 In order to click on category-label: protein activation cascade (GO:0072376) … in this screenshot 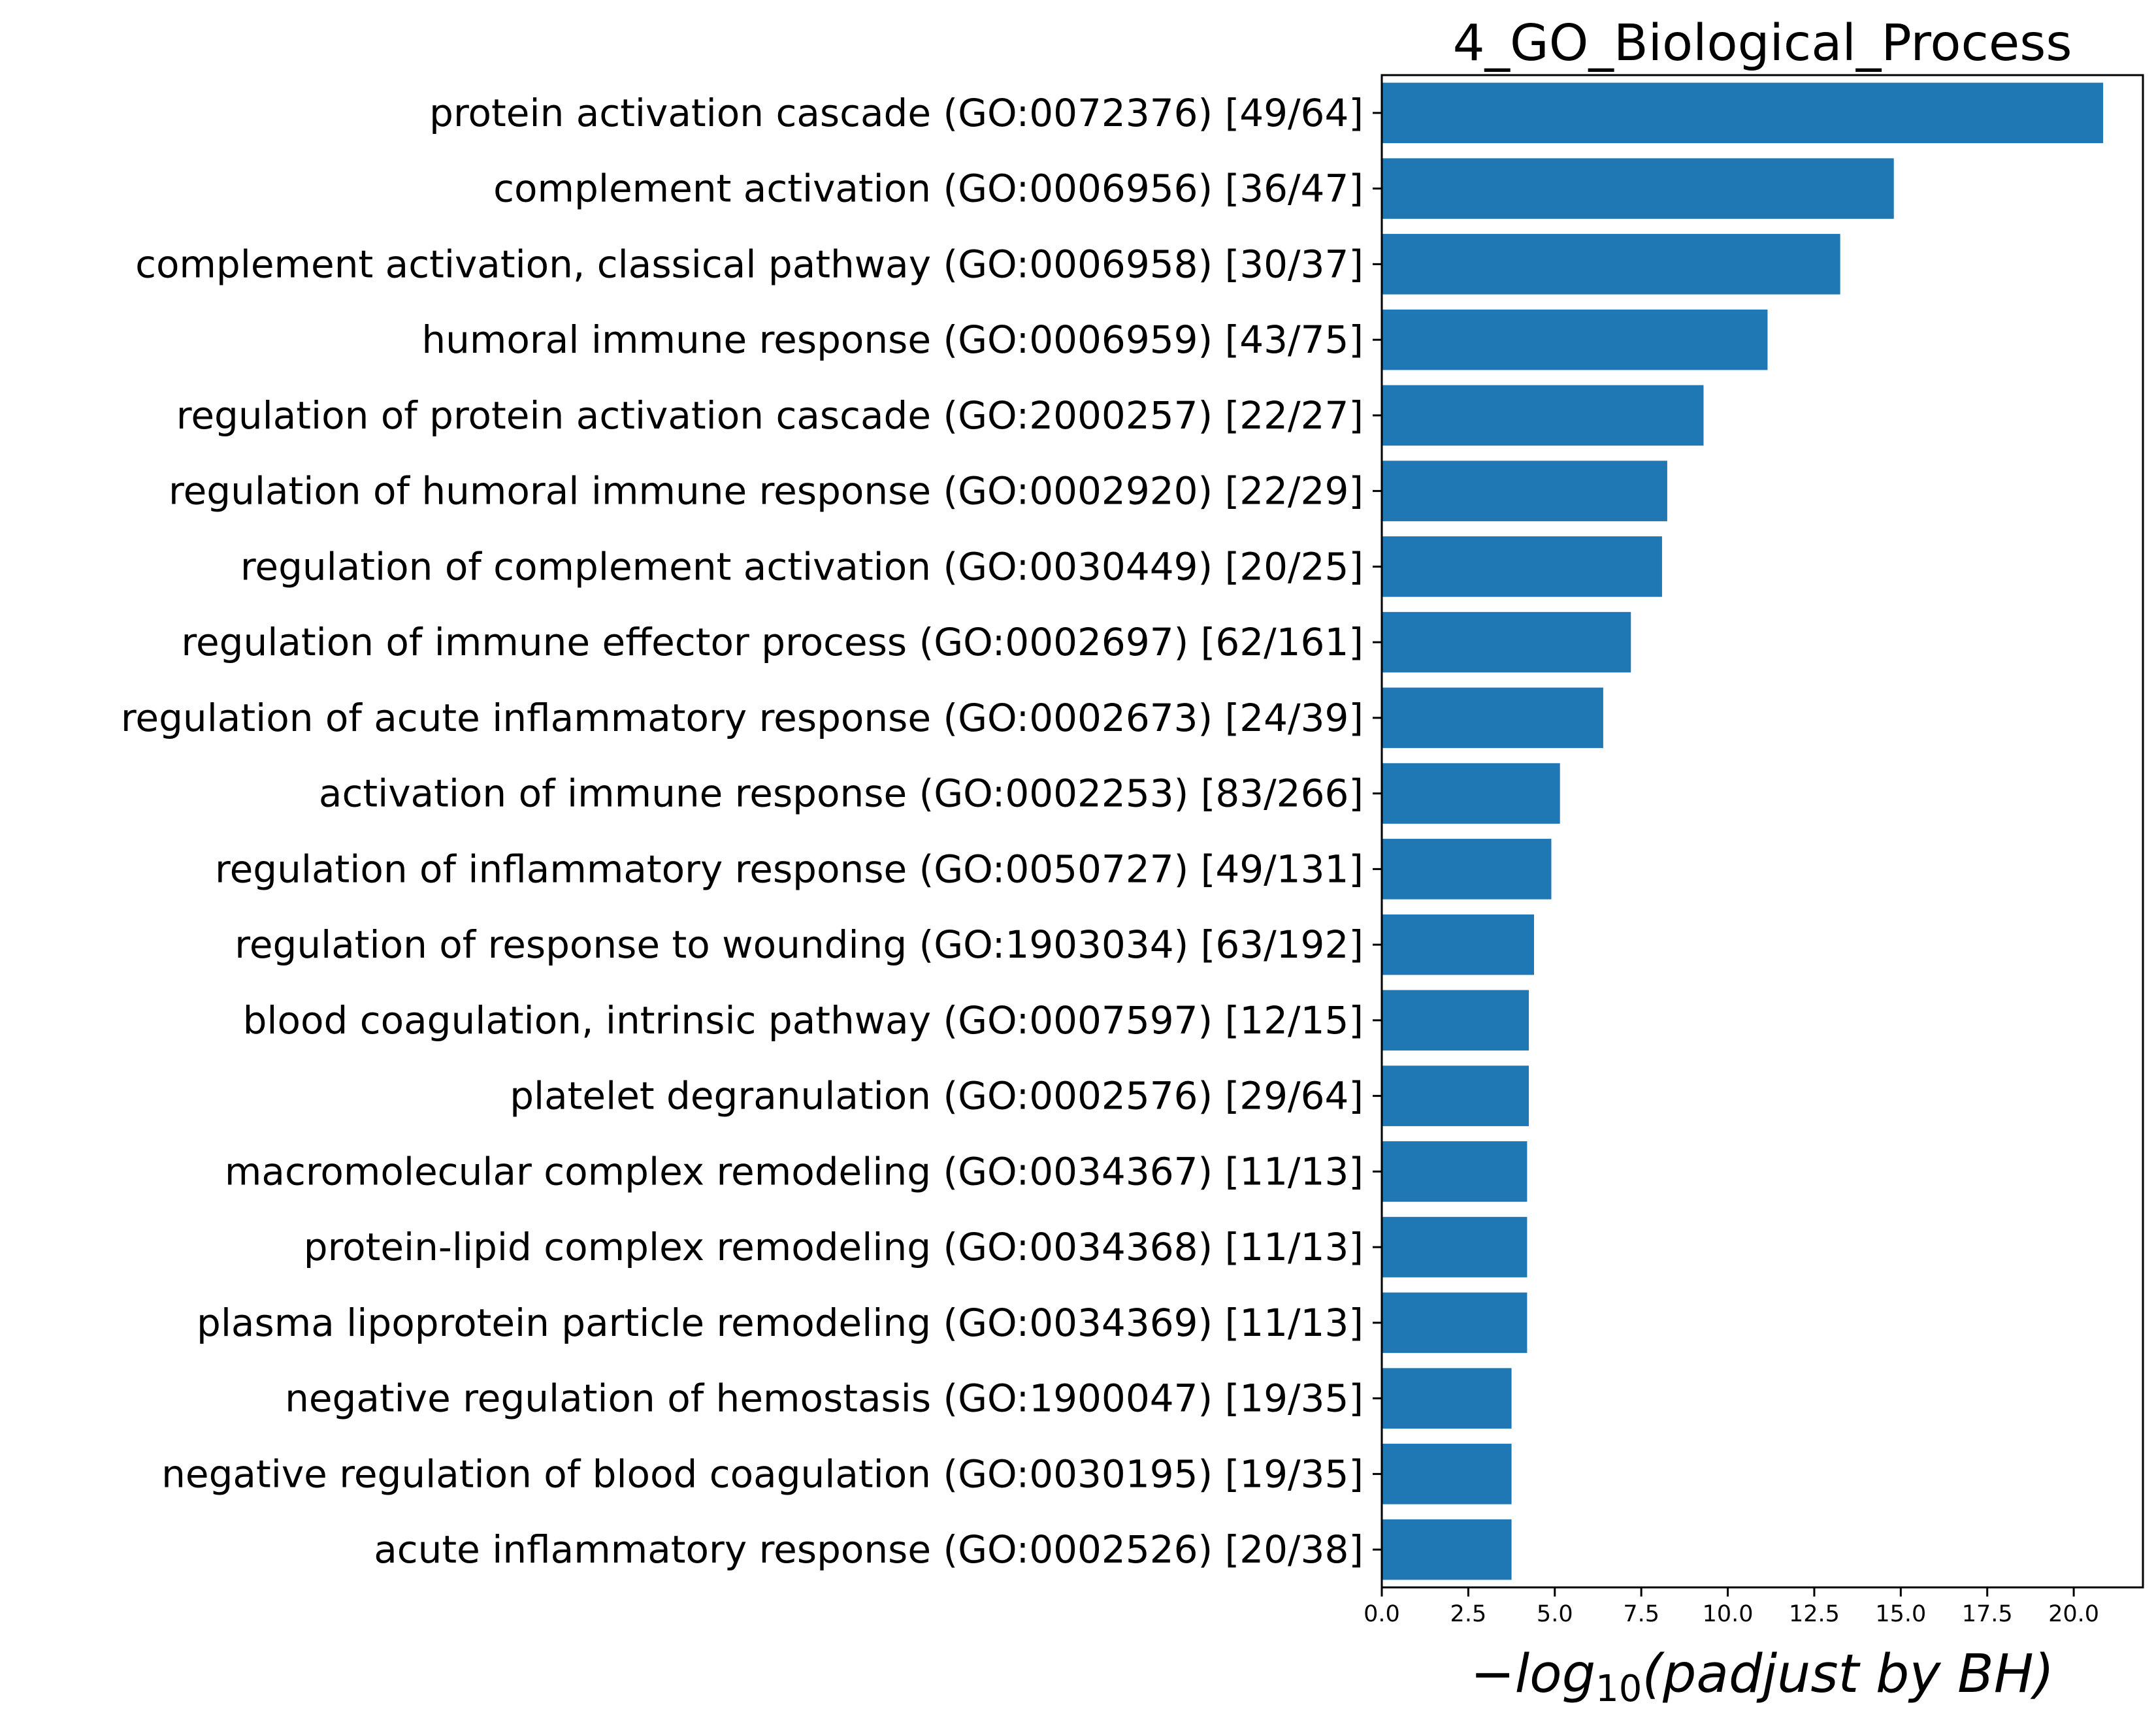, I will do `click(896, 113)`.